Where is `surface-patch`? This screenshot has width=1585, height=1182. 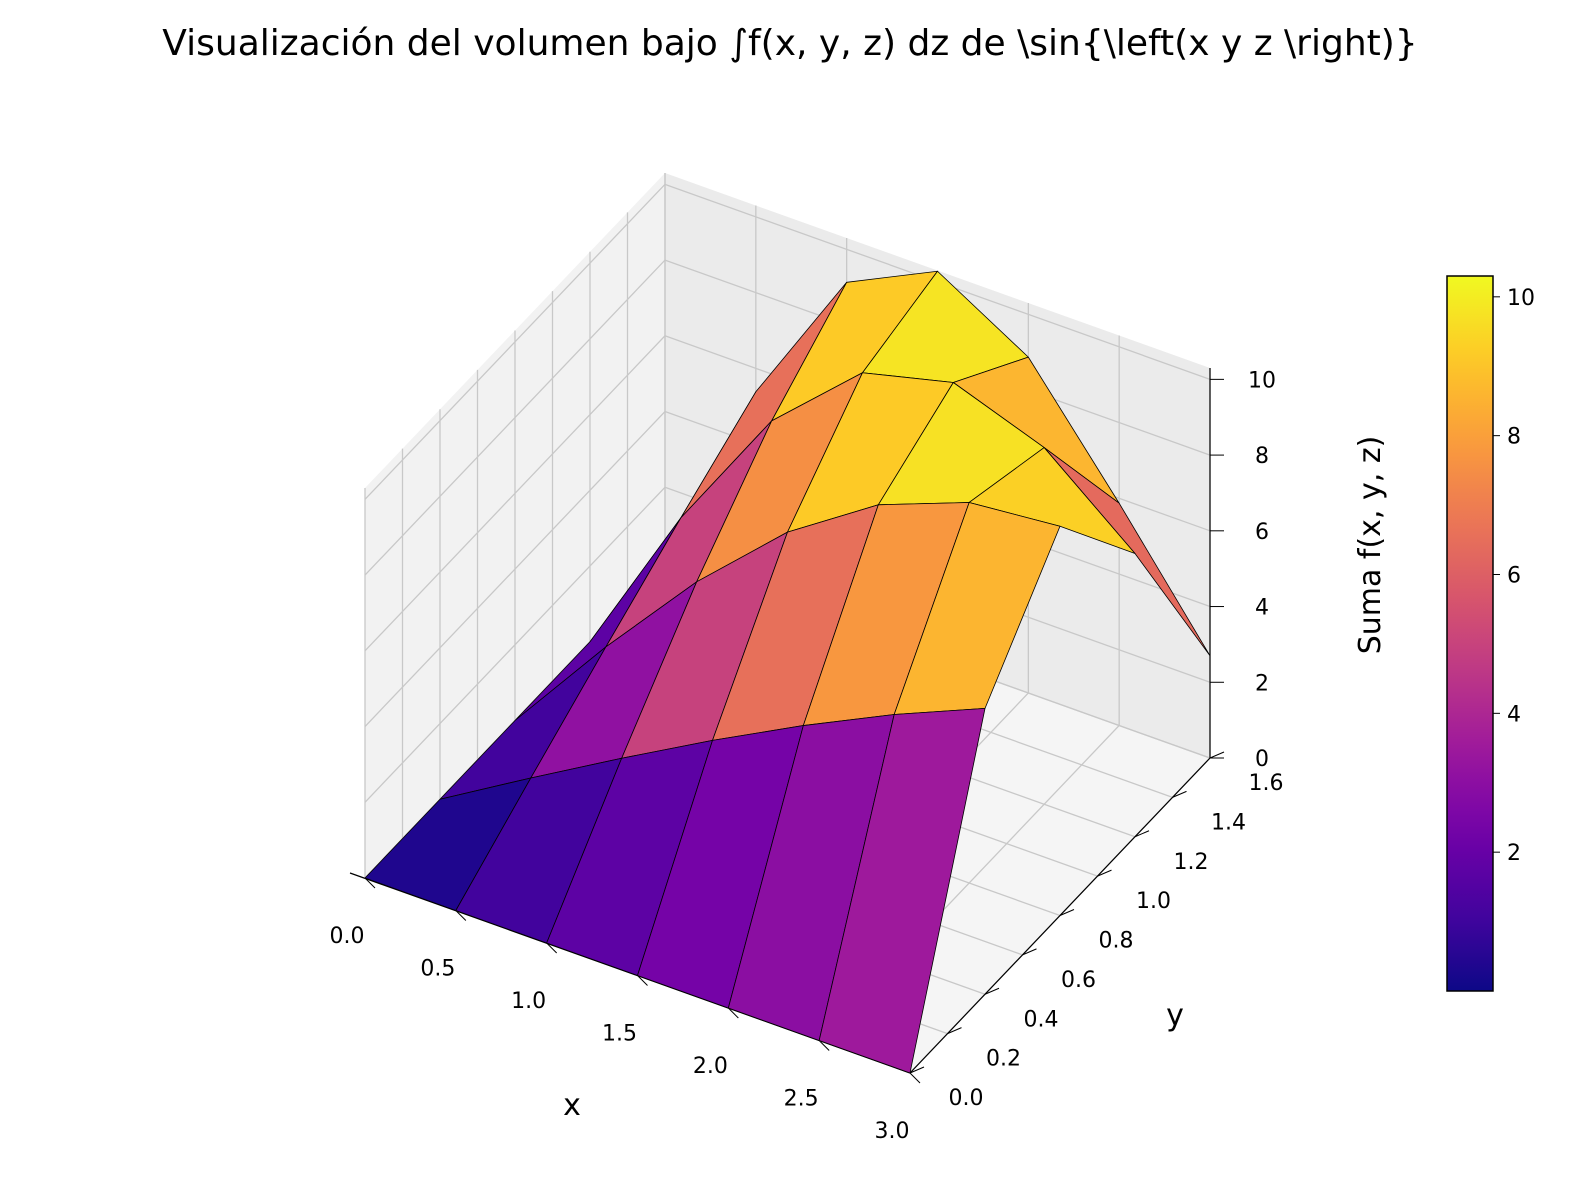
surface-patch is located at coordinates (902, 890).